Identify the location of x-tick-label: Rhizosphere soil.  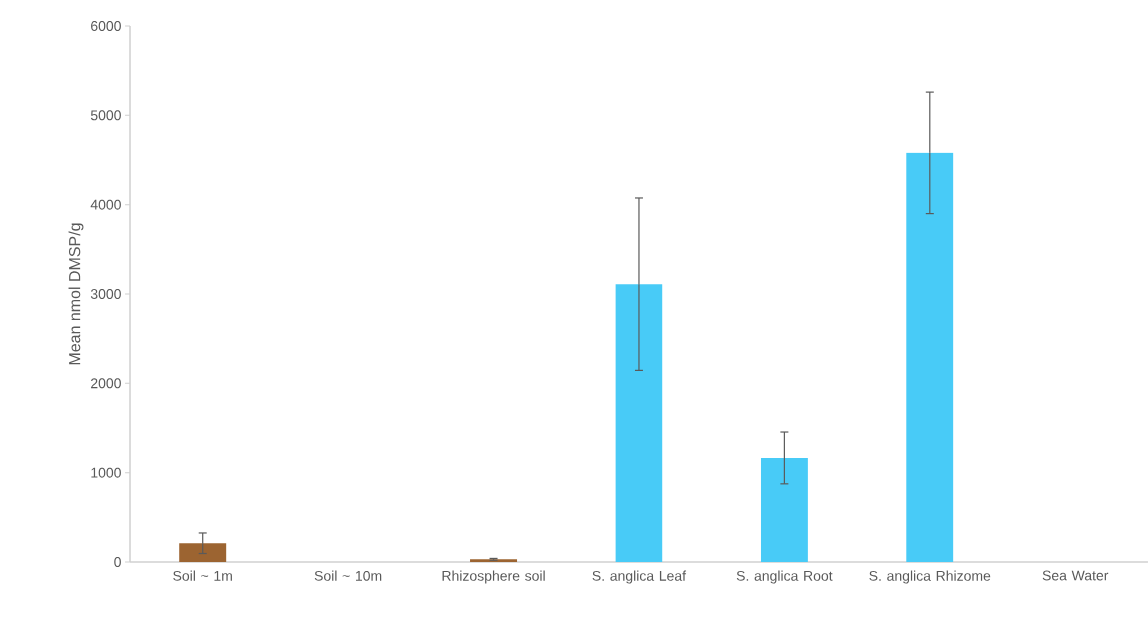
(493, 577).